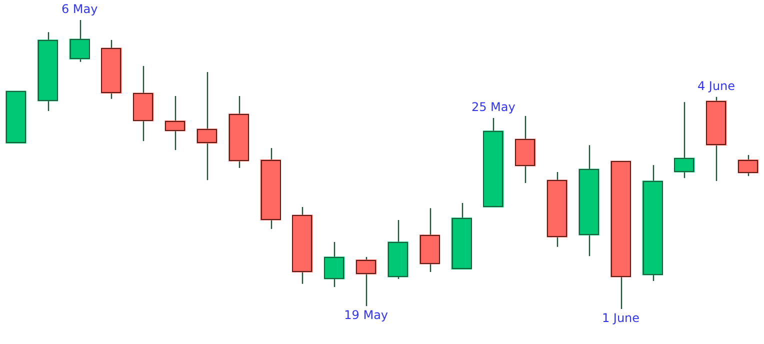  I want to click on annotation: 1 June, so click(621, 318).